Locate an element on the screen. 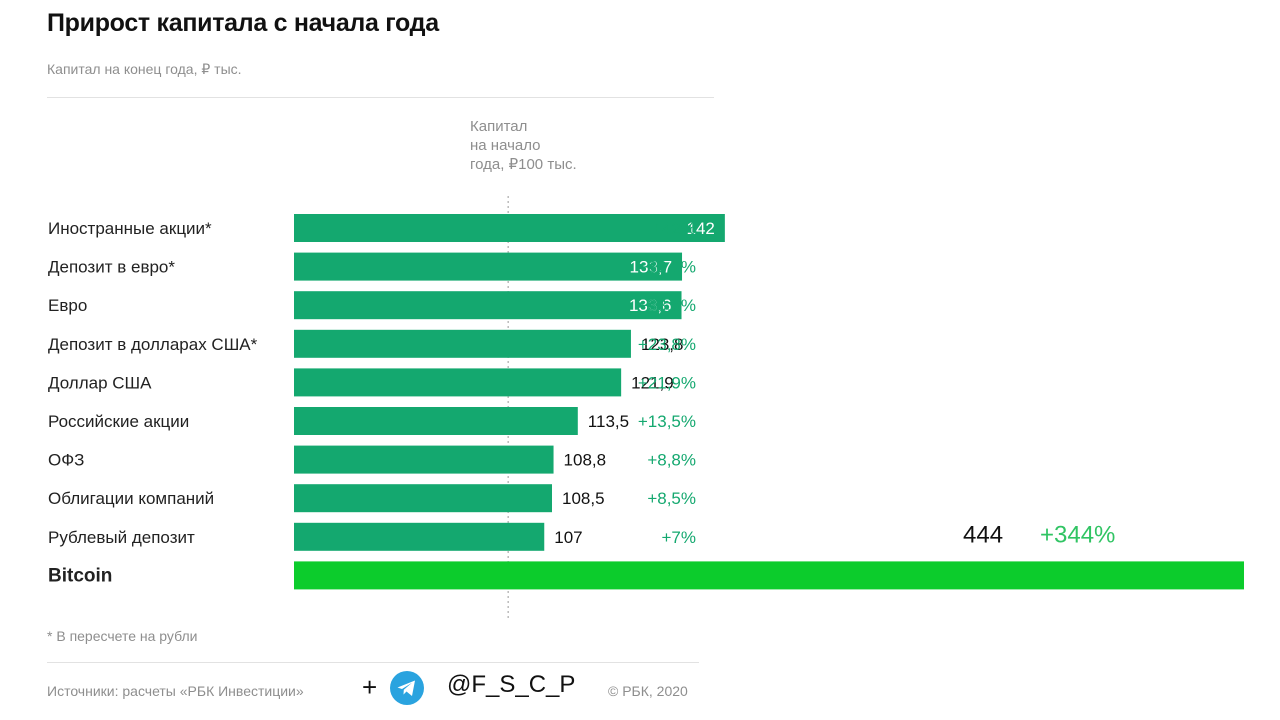  category-label: ОФЗ is located at coordinates (66, 460).